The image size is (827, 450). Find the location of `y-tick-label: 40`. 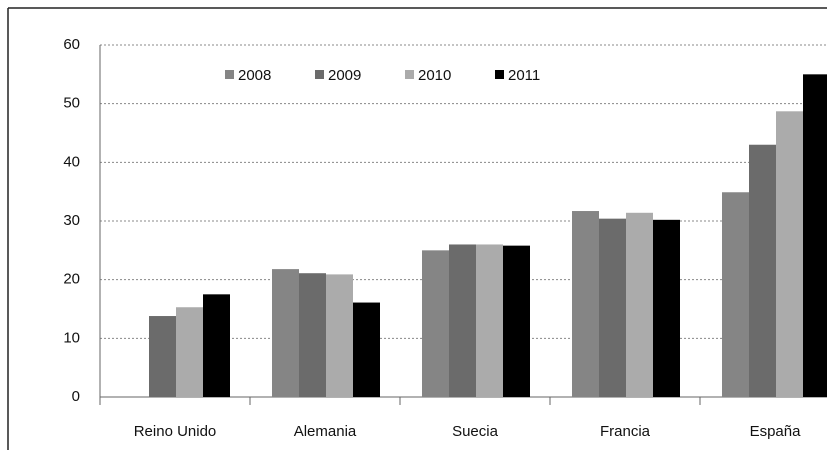

y-tick-label: 40 is located at coordinates (71, 161).